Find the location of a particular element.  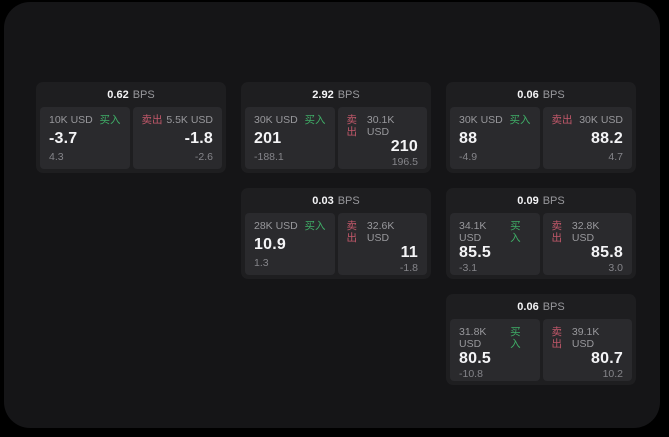

bps-spread-header: 2.92 BPS is located at coordinates (336, 95).